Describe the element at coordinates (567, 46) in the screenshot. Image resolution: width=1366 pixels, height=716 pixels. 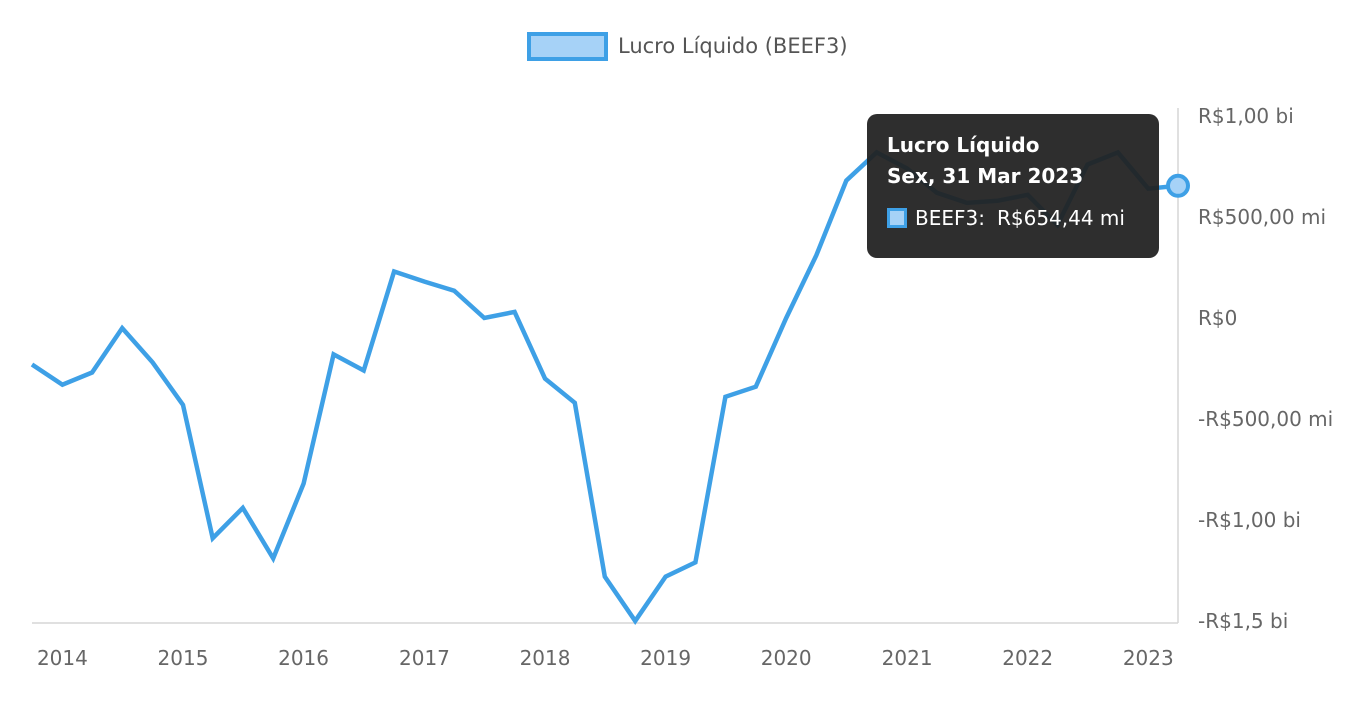
I see `legend-swatch` at that location.